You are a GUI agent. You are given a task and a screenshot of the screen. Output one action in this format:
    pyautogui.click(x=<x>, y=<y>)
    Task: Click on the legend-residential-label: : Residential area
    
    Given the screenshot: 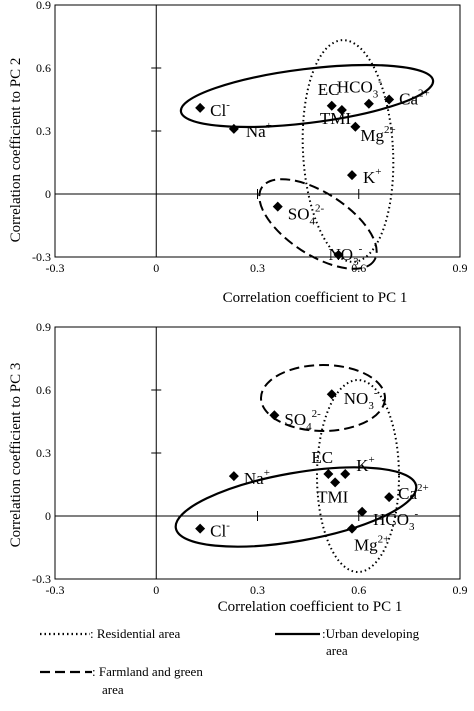 What is the action you would take?
    pyautogui.click(x=135, y=633)
    